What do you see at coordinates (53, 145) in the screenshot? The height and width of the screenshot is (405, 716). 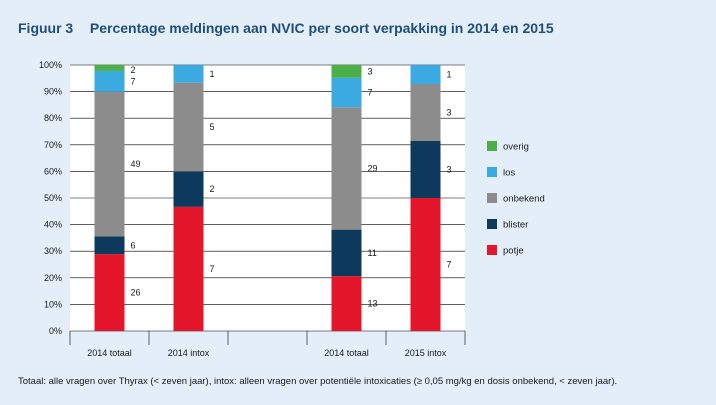 I see `y-tick-label: 70%` at bounding box center [53, 145].